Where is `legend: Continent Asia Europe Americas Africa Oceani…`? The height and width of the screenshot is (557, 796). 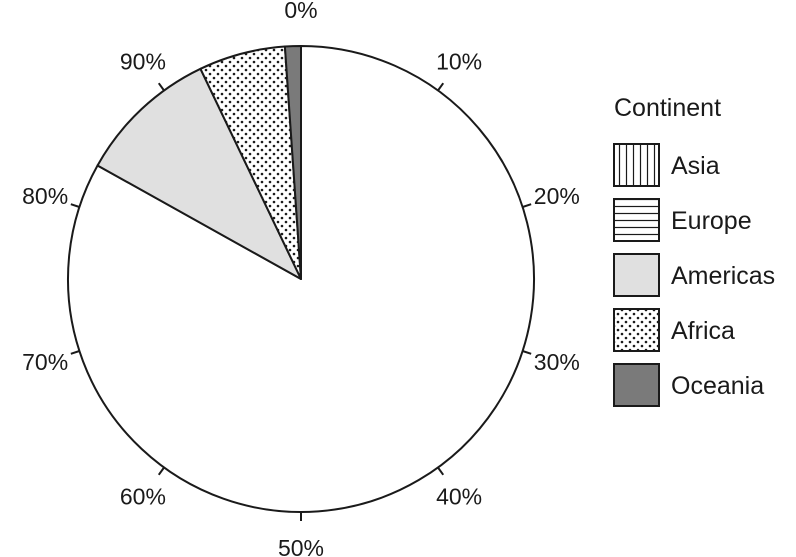 legend: Continent Asia Europe Americas Africa Oceani… is located at coordinates (694, 250).